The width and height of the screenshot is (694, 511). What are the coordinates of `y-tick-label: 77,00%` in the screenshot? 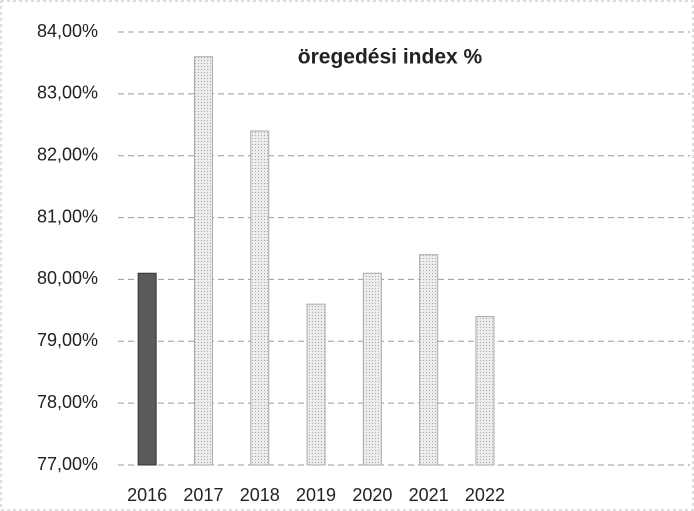 It's located at (67, 464).